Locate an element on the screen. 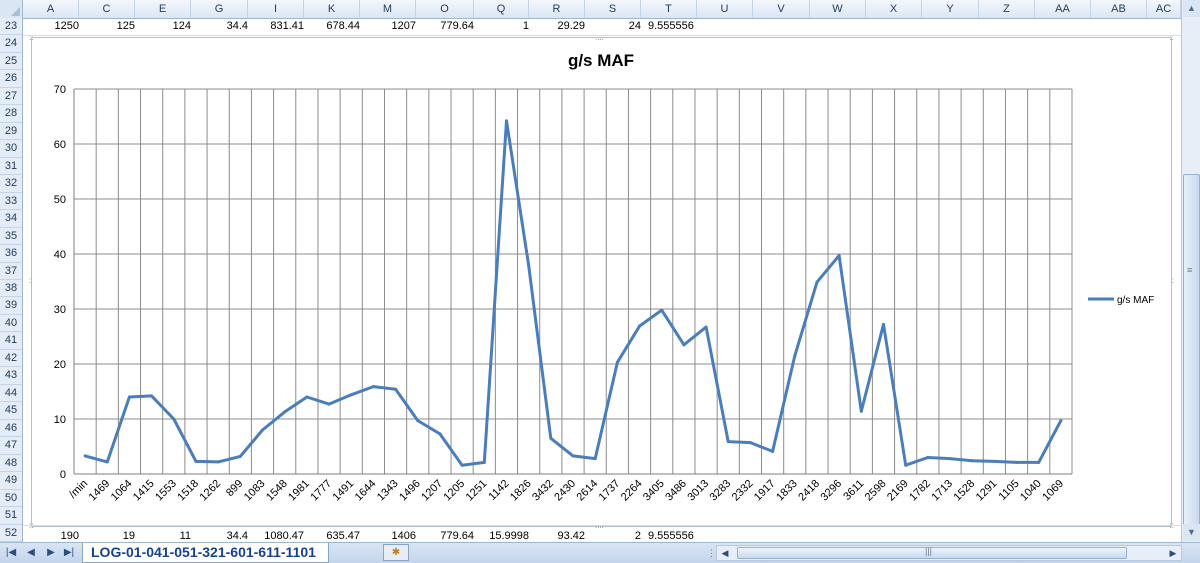  sheet-tab-active: LOG-01-041-051-321-601-611-1101 is located at coordinates (205, 553).